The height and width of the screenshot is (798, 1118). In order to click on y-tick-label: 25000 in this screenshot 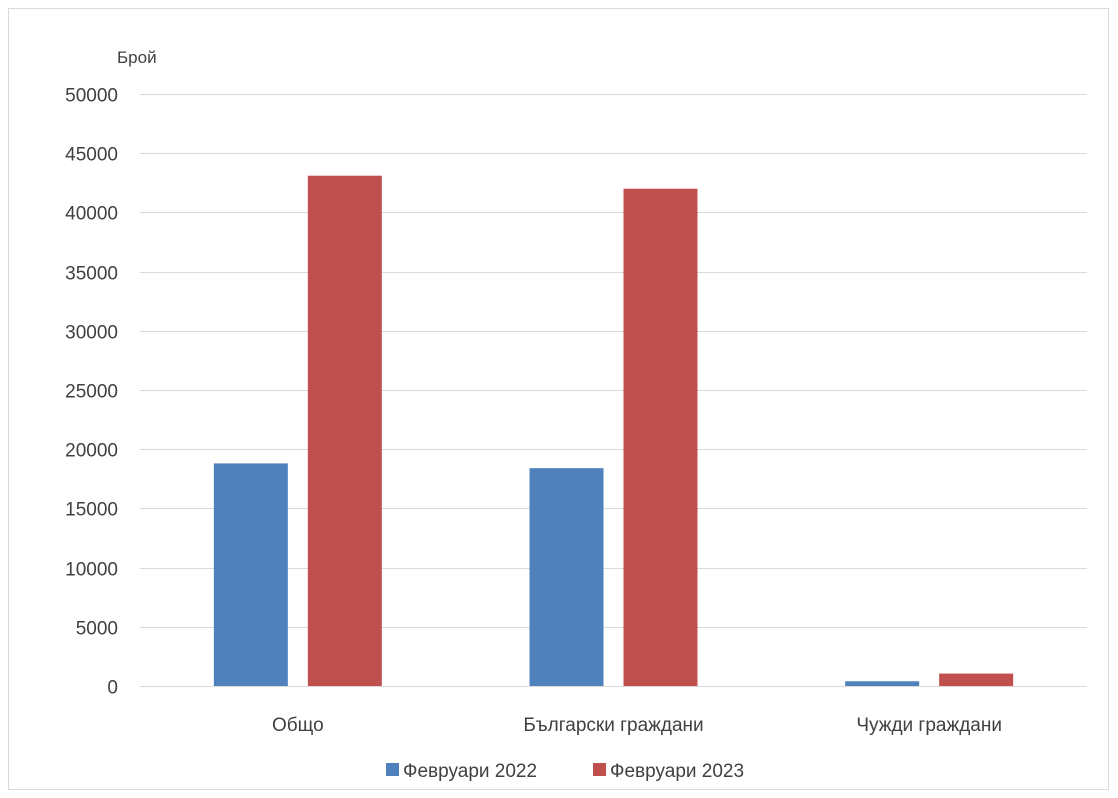, I will do `click(91, 392)`.